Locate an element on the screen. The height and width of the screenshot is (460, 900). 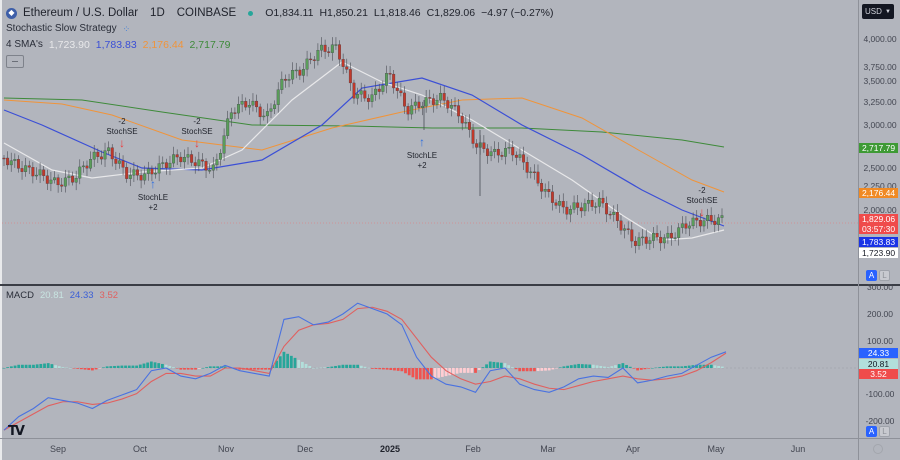
collapse-legend-button is located at coordinates (15, 61).